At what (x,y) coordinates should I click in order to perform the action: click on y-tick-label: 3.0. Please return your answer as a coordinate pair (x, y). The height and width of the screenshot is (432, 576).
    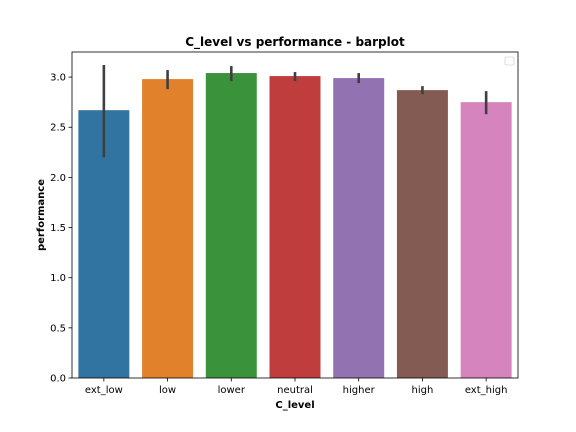
    Looking at the image, I should click on (58, 78).